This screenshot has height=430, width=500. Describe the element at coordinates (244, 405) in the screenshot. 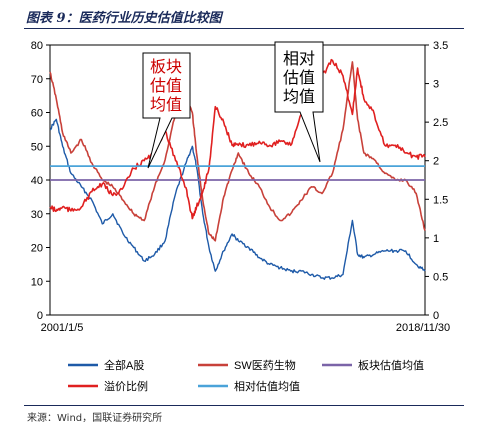

I see `source-divider` at that location.